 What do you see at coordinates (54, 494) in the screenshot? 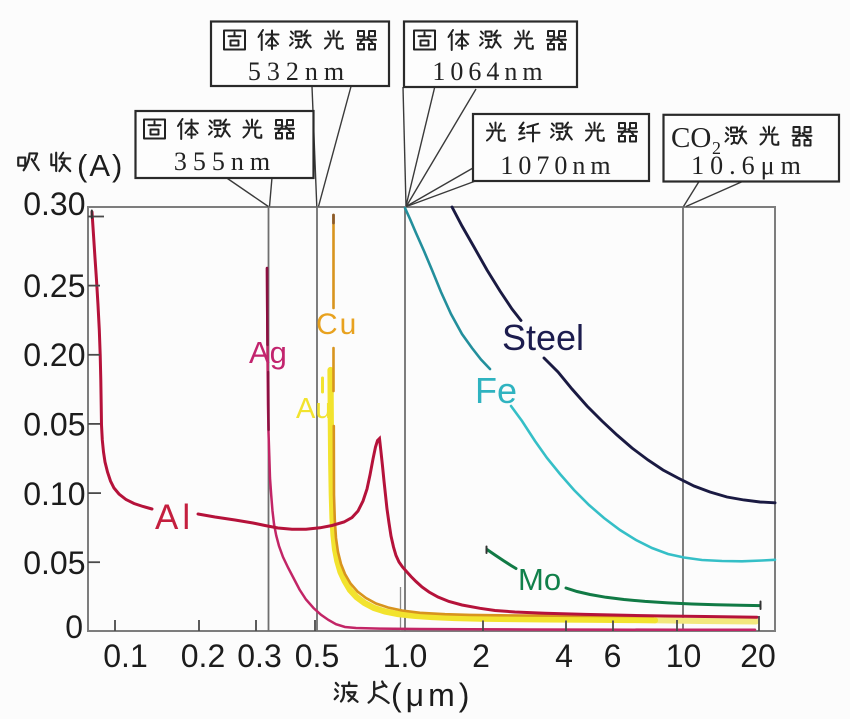
I see `svg-text: 0.10` at bounding box center [54, 494].